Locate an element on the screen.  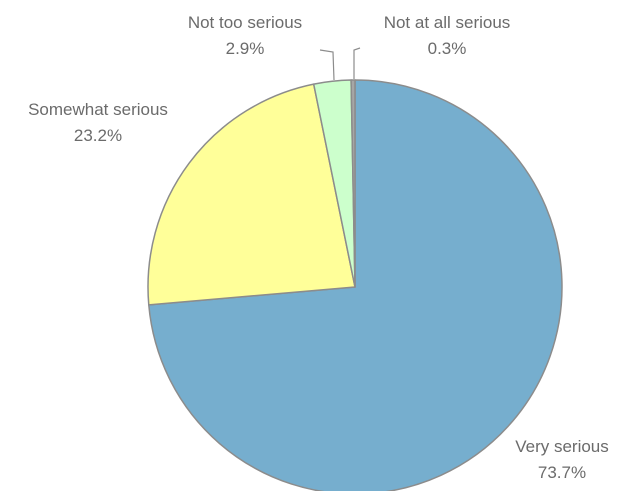
pie-slice-somewhat-serious is located at coordinates (251, 194).